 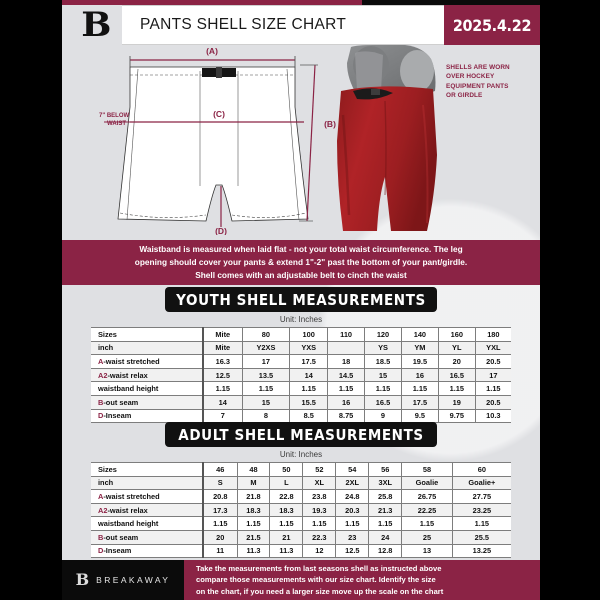 What do you see at coordinates (253, 510) in the screenshot?
I see `adult-value-cell: 18.3` at bounding box center [253, 510].